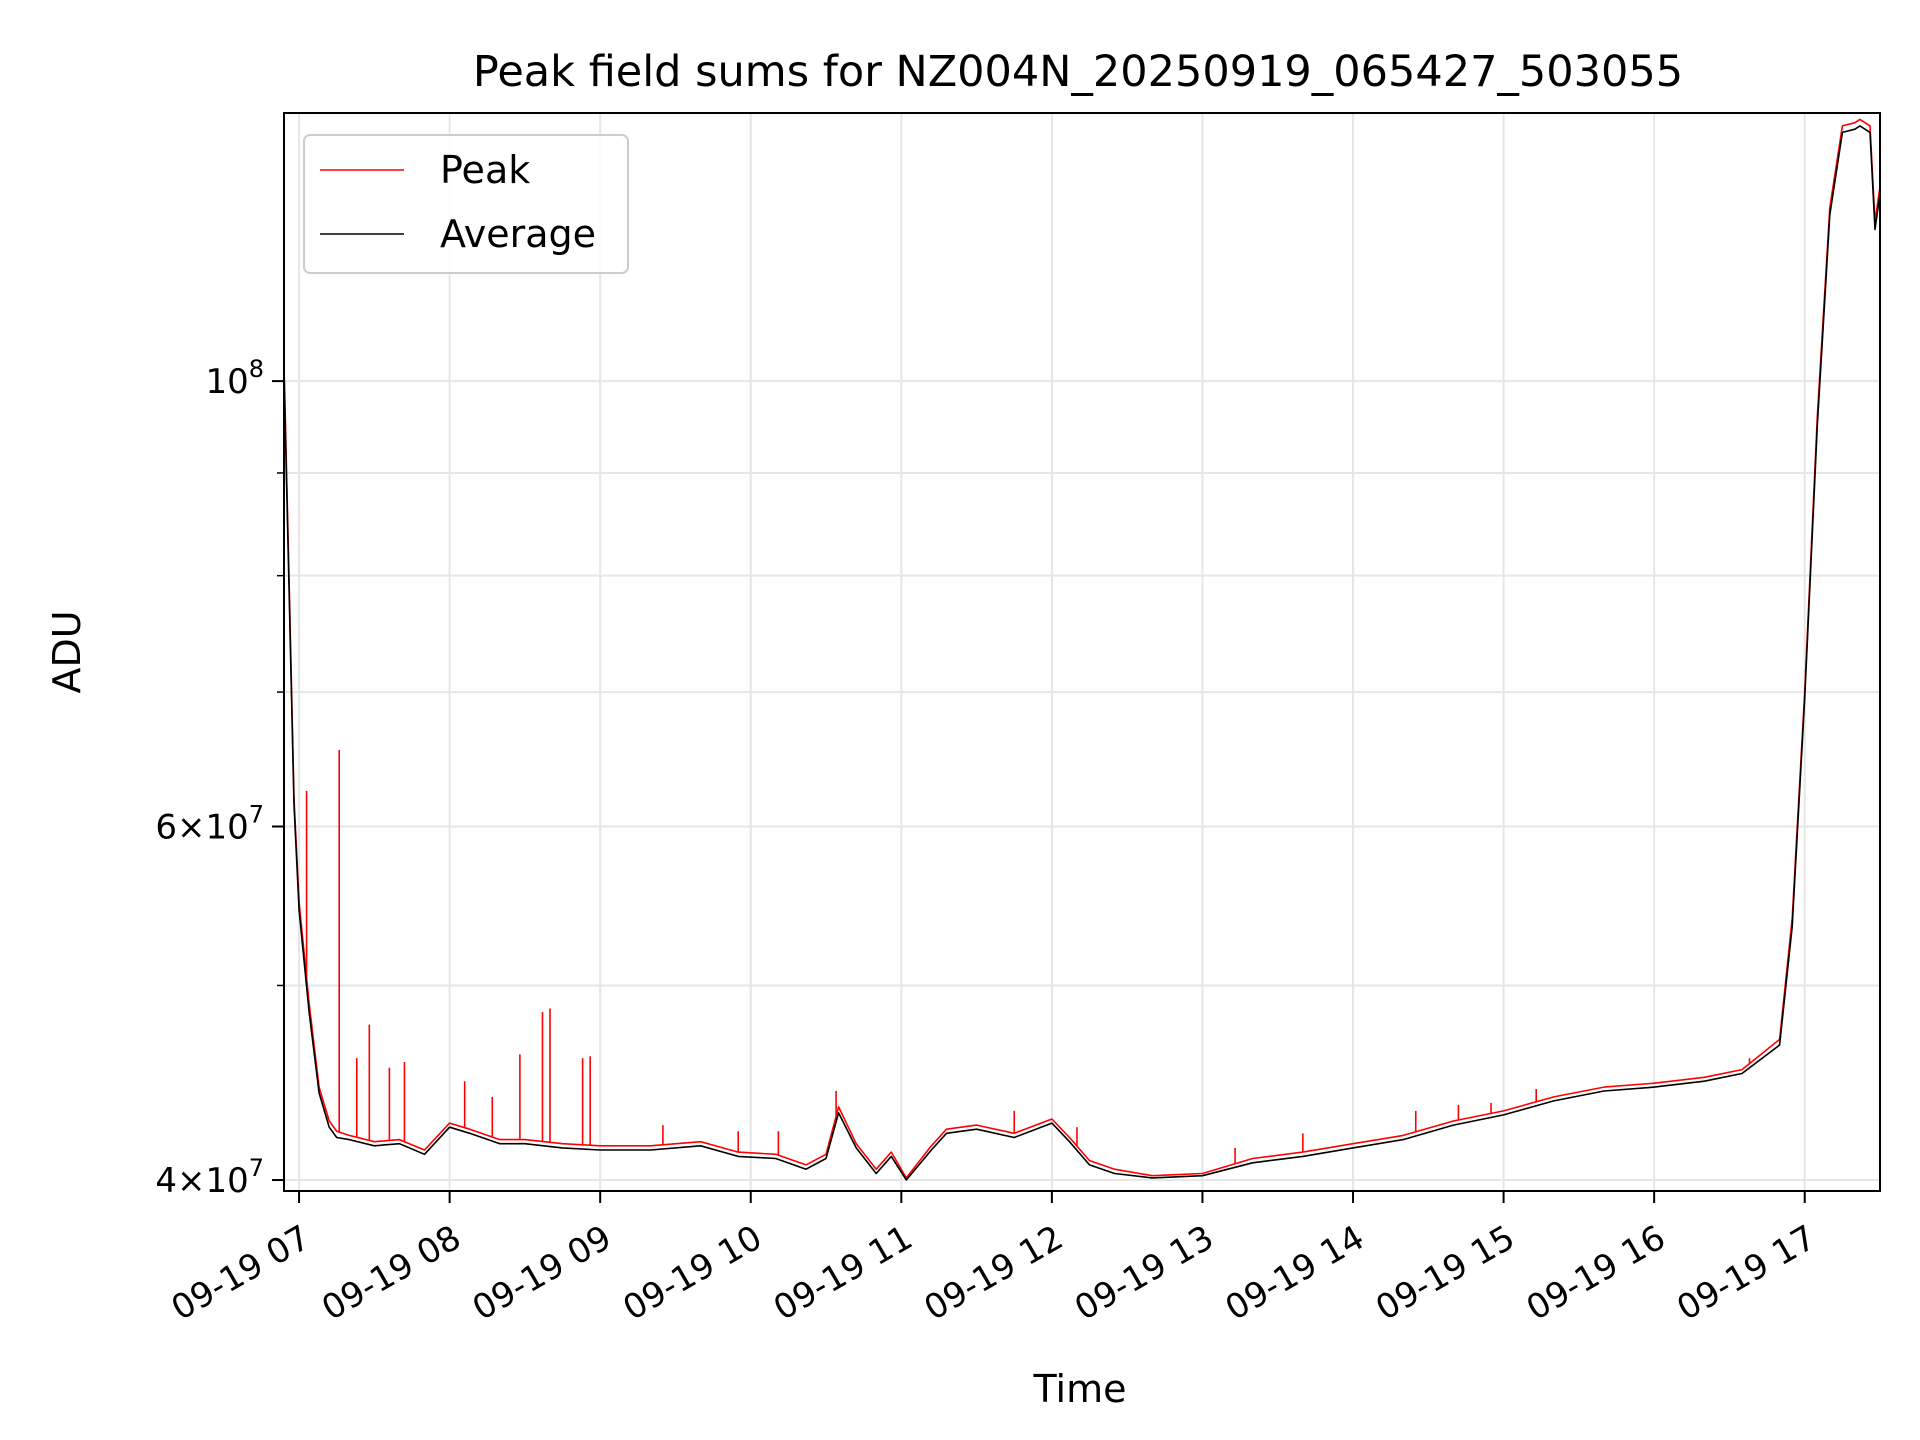 This screenshot has width=1920, height=1440. I want to click on y-tick-label: 108, so click(234, 378).